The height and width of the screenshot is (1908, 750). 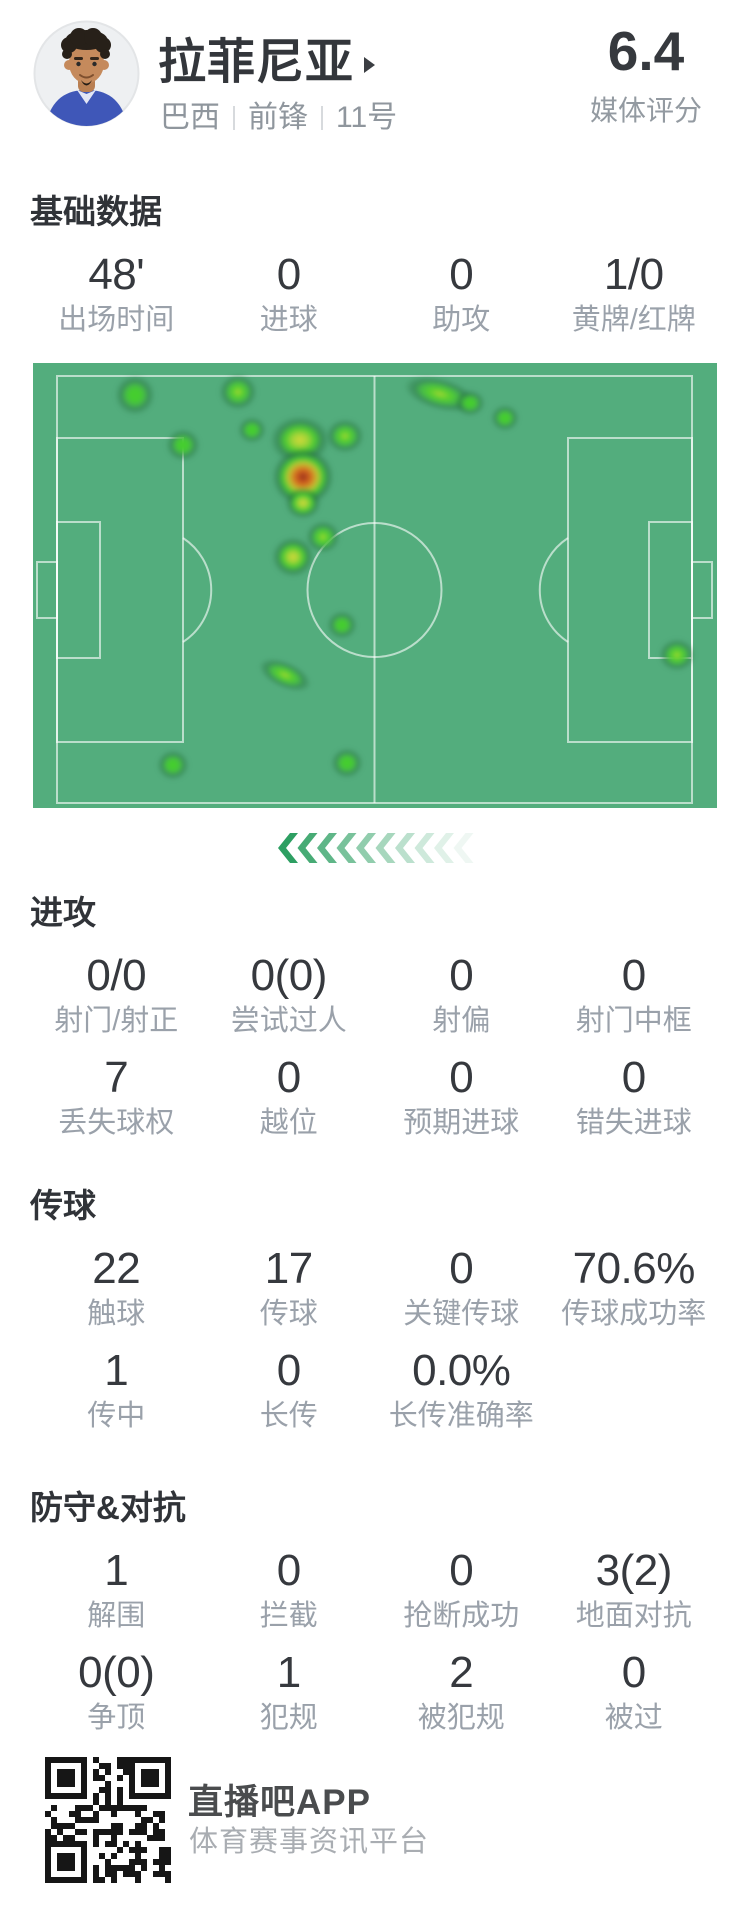 What do you see at coordinates (86, 73) in the screenshot?
I see `player-avatar-illustration` at bounding box center [86, 73].